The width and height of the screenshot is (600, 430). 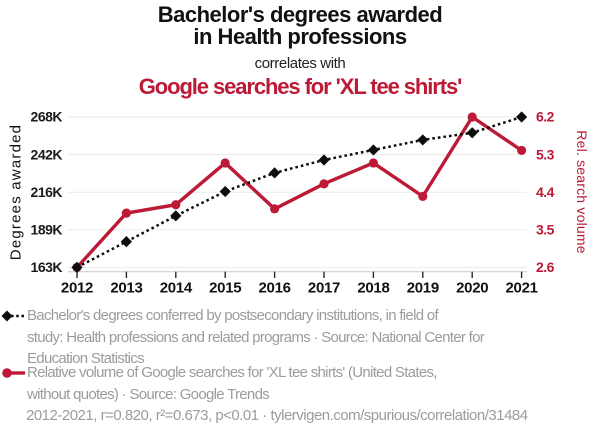 I want to click on y-tick-label-left: 216K, so click(x=47, y=192).